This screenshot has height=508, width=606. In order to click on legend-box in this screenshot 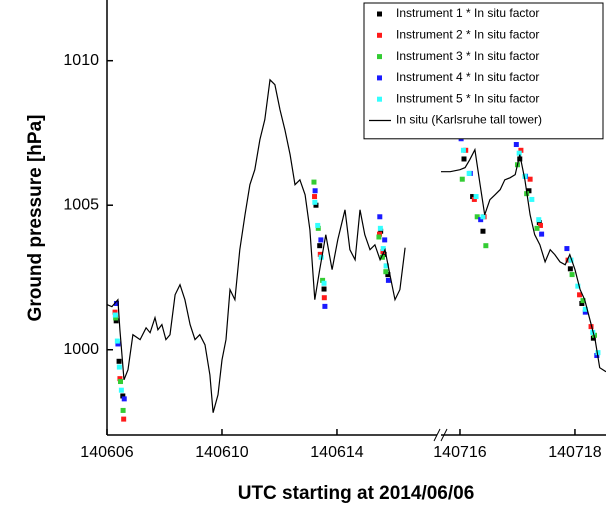, I will do `click(483, 71)`.